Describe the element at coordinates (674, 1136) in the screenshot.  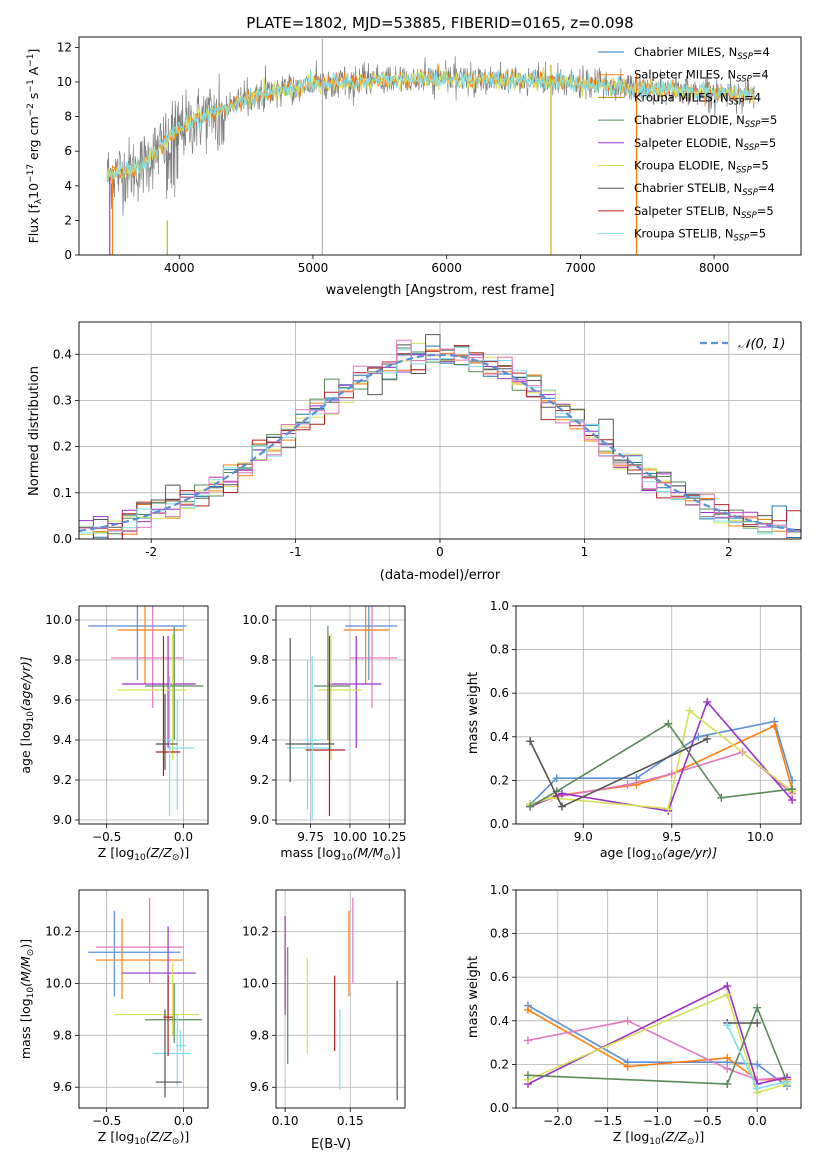
I see `label-part: (Z/Z` at that location.